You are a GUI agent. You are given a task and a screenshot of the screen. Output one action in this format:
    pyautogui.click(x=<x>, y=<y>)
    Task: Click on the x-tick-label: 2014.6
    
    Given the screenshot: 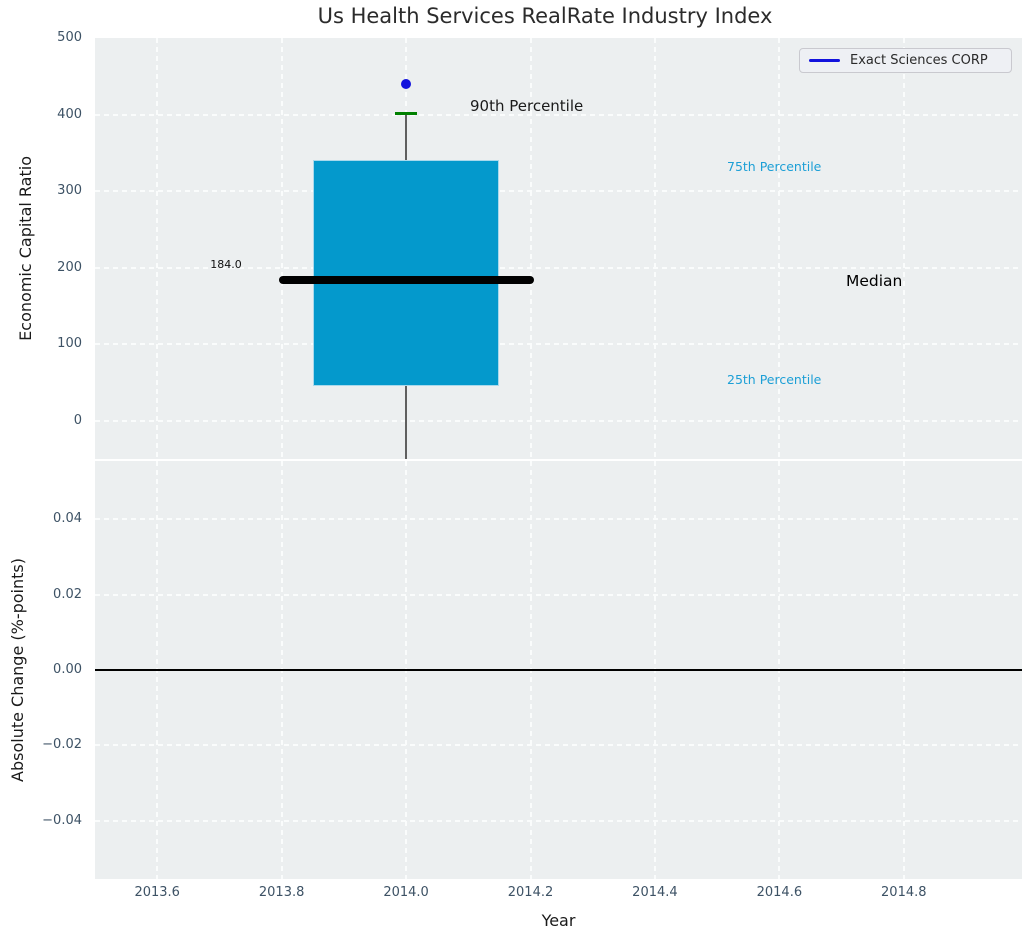 What is the action you would take?
    pyautogui.click(x=779, y=892)
    